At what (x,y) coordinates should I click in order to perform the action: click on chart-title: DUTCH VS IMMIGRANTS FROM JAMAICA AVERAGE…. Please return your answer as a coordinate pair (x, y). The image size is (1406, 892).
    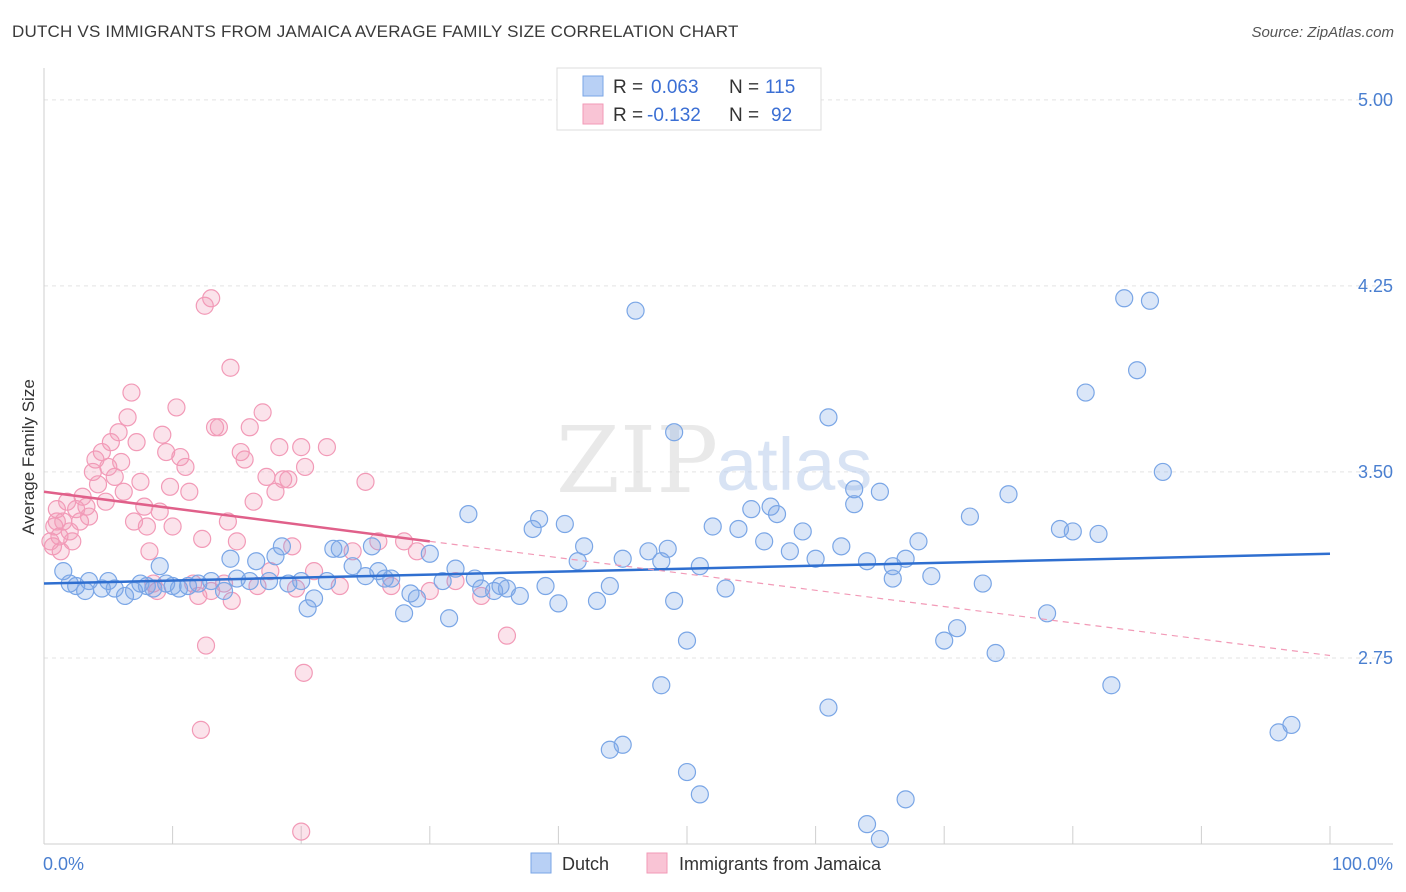
    Looking at the image, I should click on (375, 31).